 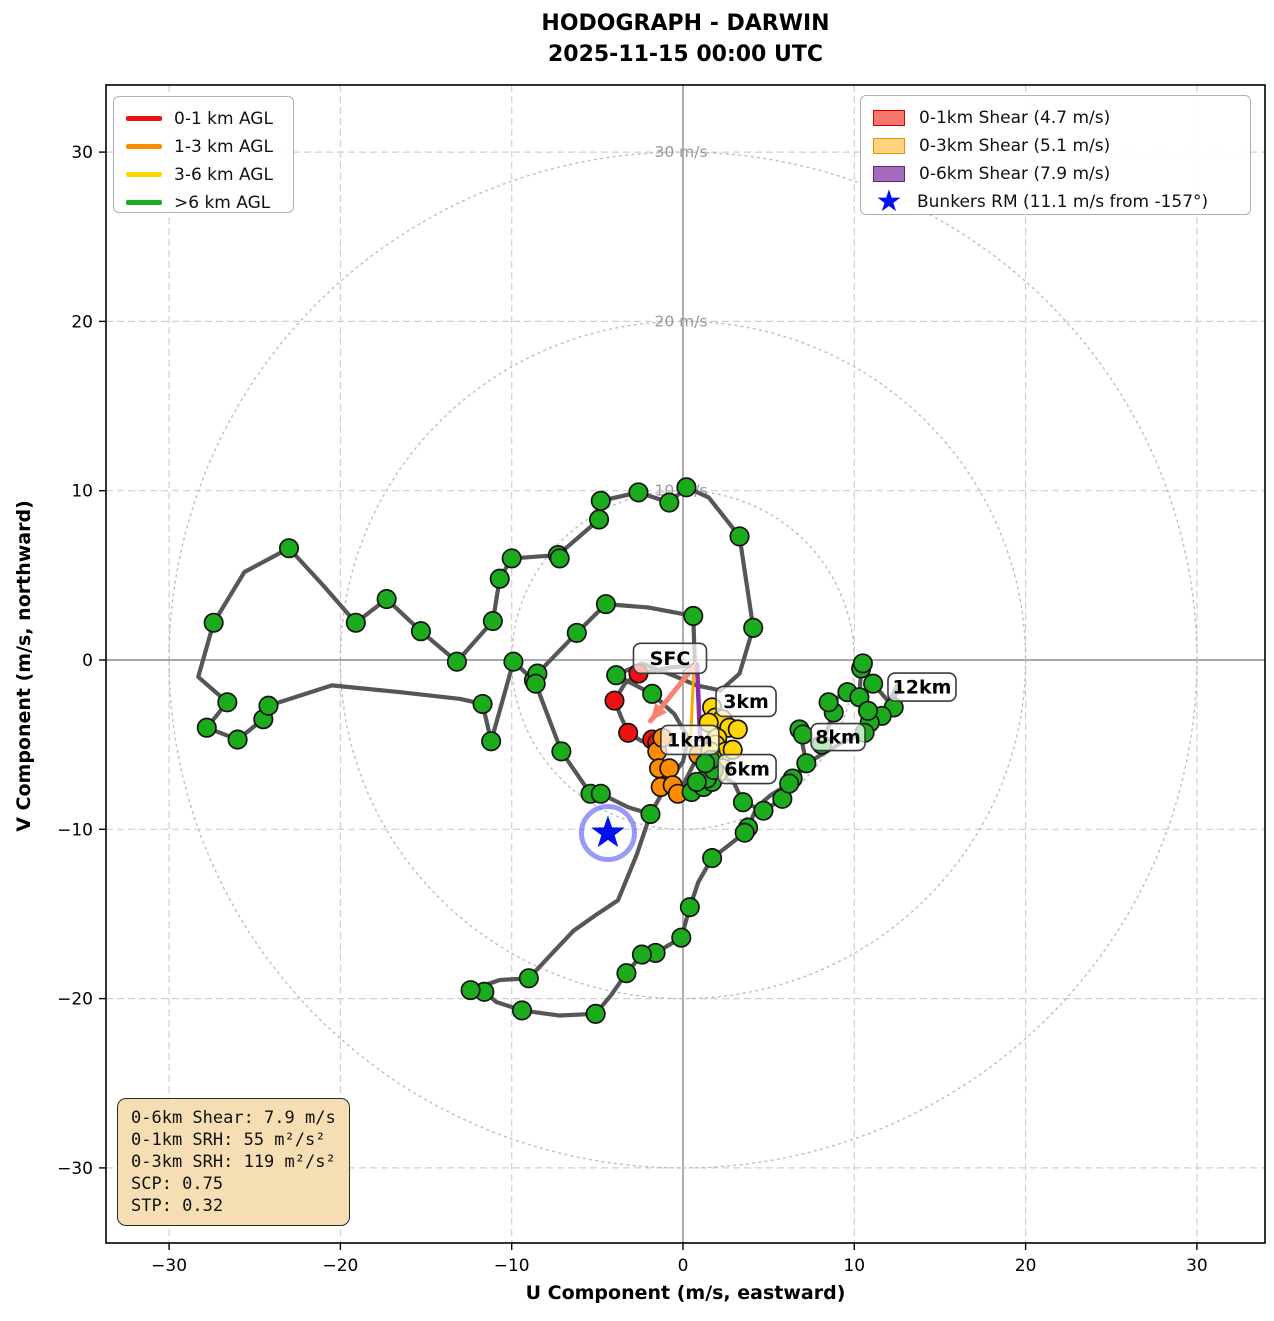 What do you see at coordinates (1197, 1266) in the screenshot?
I see `text-label: 30` at bounding box center [1197, 1266].